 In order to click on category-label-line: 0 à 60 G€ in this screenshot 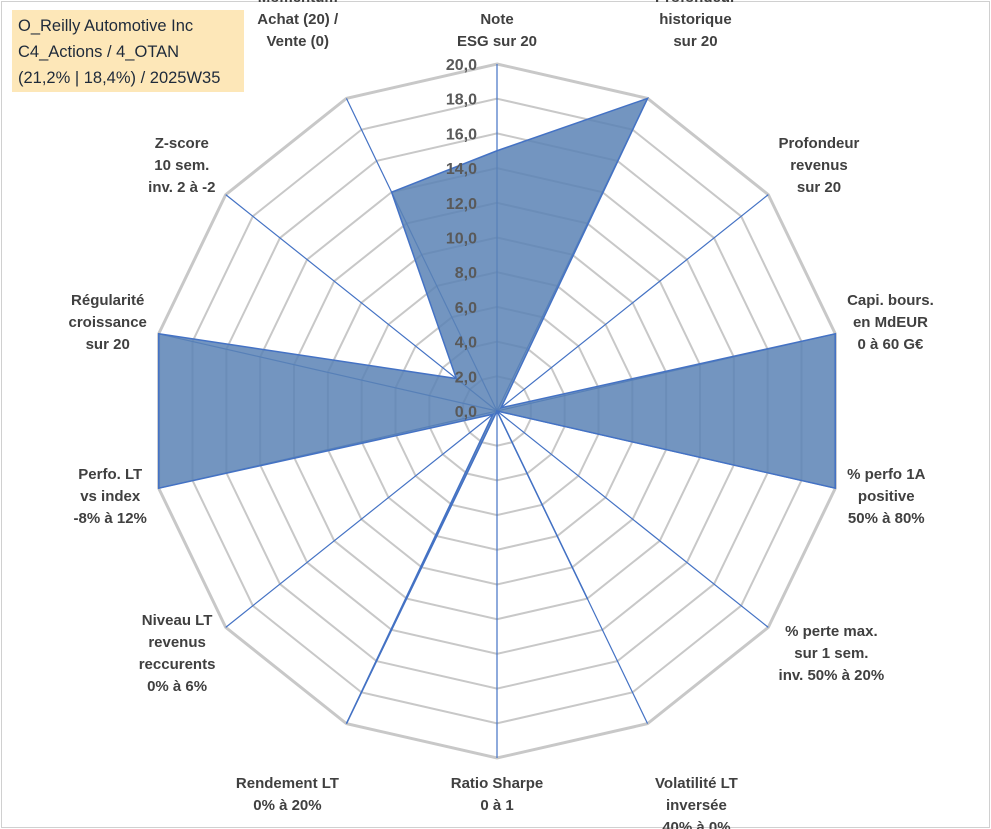, I will do `click(890, 344)`.